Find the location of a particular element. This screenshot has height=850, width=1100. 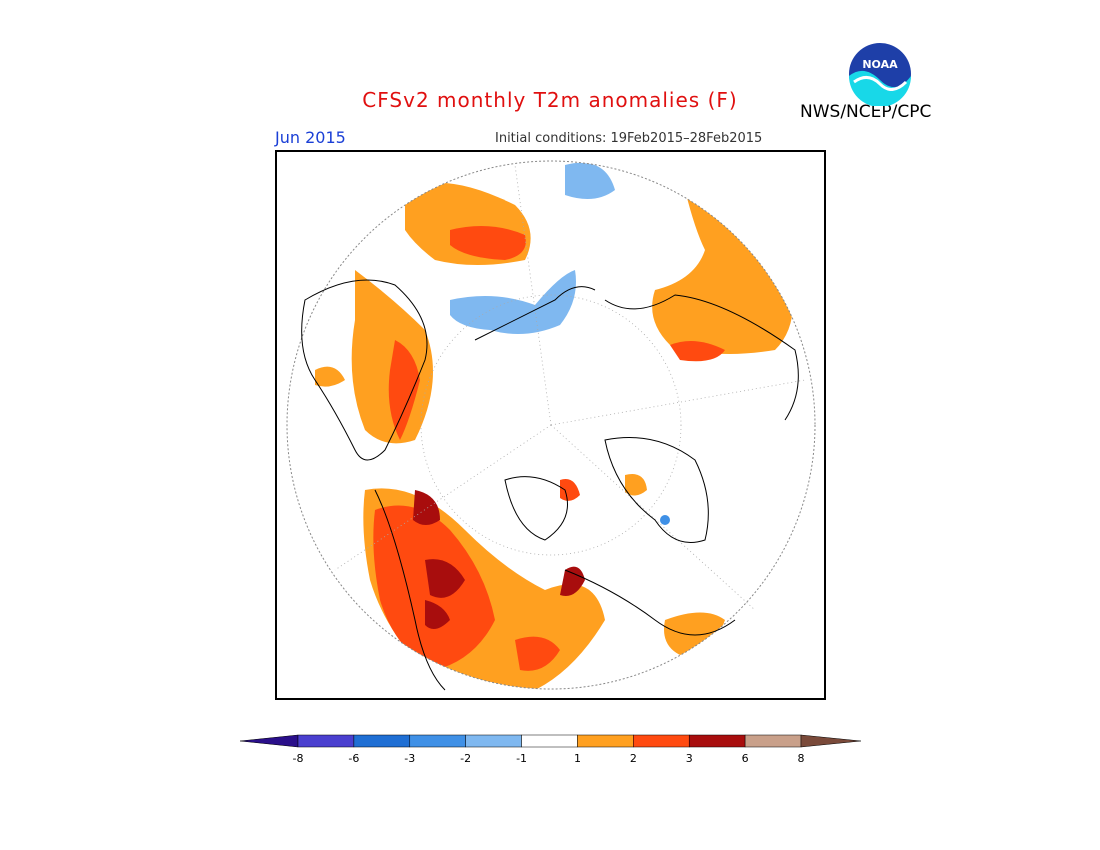

logo-text: NOAA is located at coordinates (880, 64).